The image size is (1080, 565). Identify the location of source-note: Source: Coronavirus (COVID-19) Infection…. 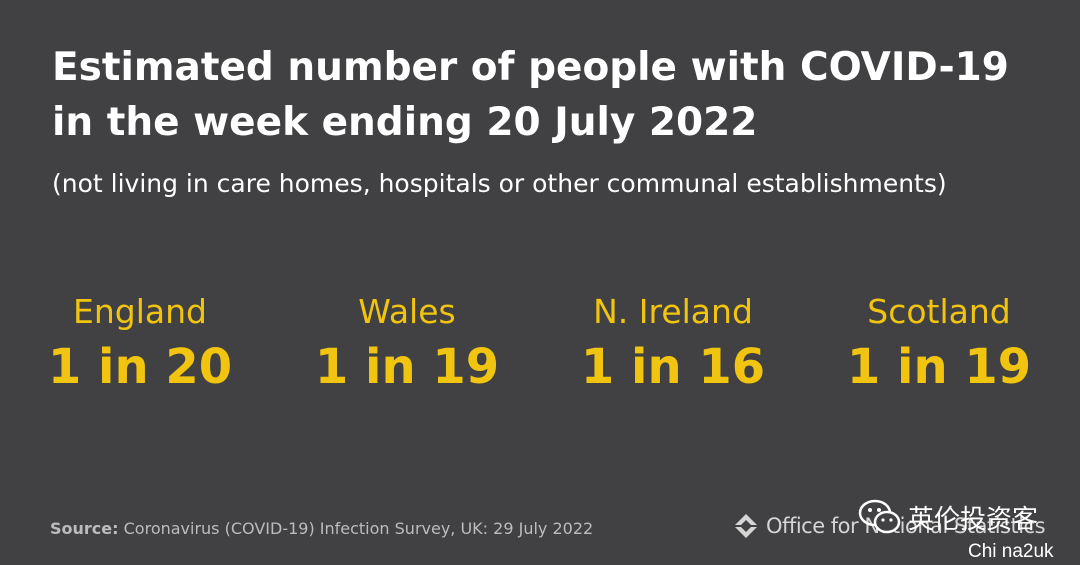
(321, 529).